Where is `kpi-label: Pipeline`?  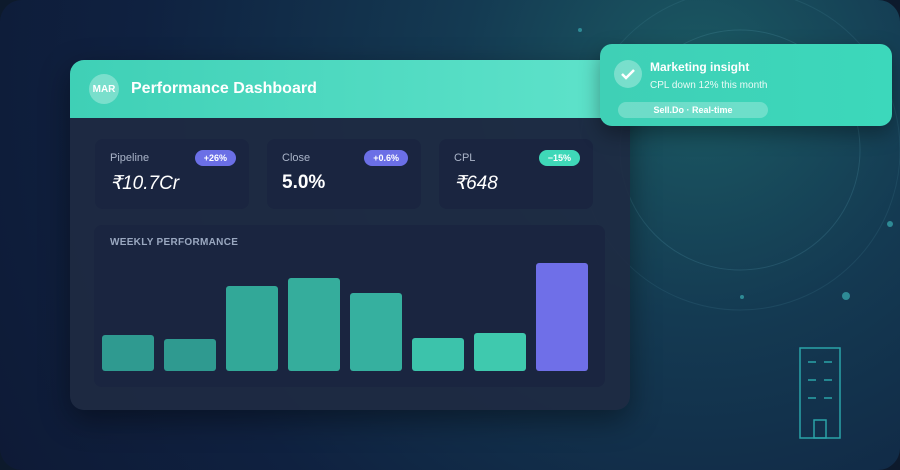 kpi-label: Pipeline is located at coordinates (130, 158).